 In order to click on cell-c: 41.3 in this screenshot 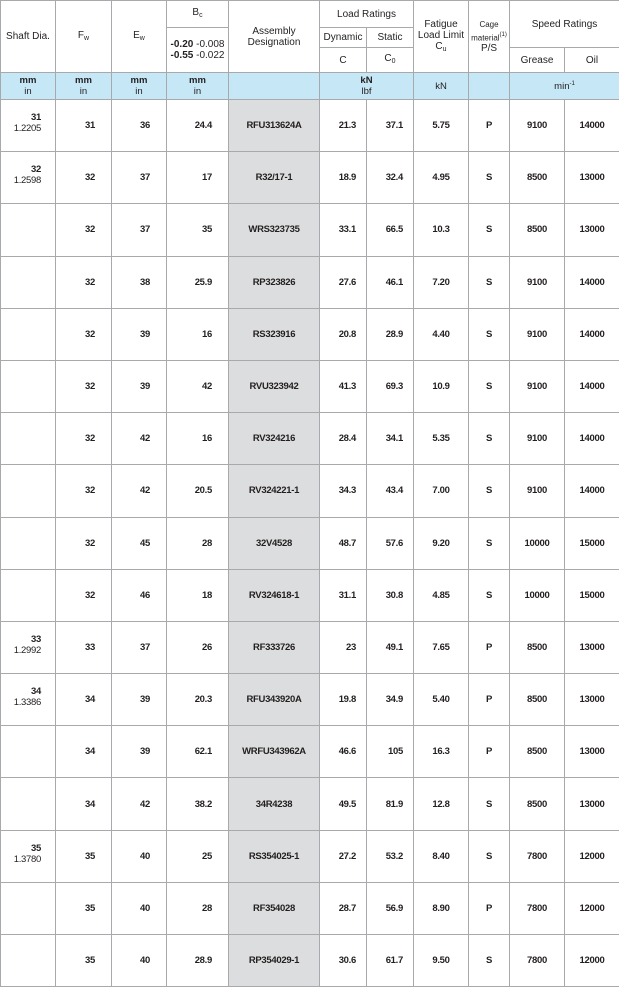, I will do `click(343, 386)`.